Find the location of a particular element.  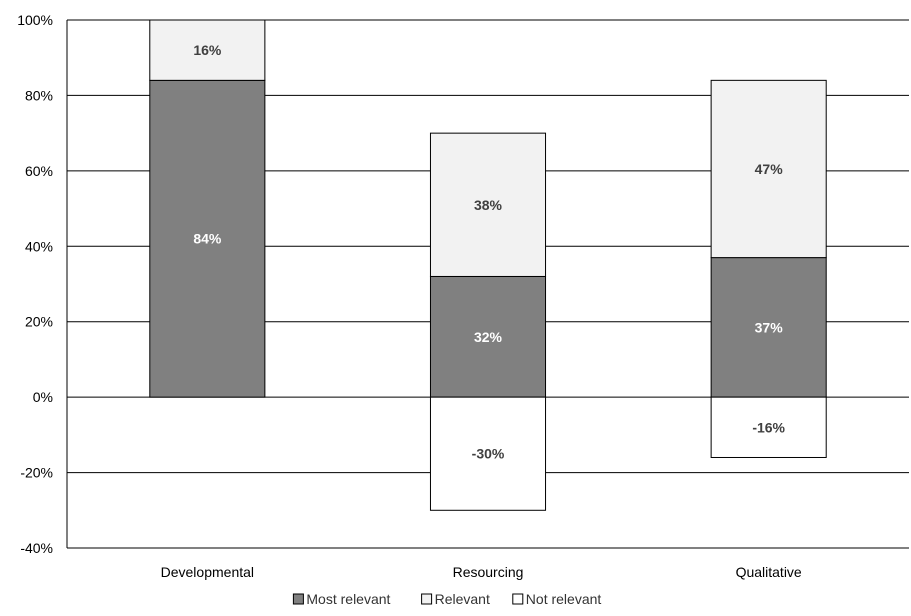

y-tick-label: 100% is located at coordinates (35, 20).